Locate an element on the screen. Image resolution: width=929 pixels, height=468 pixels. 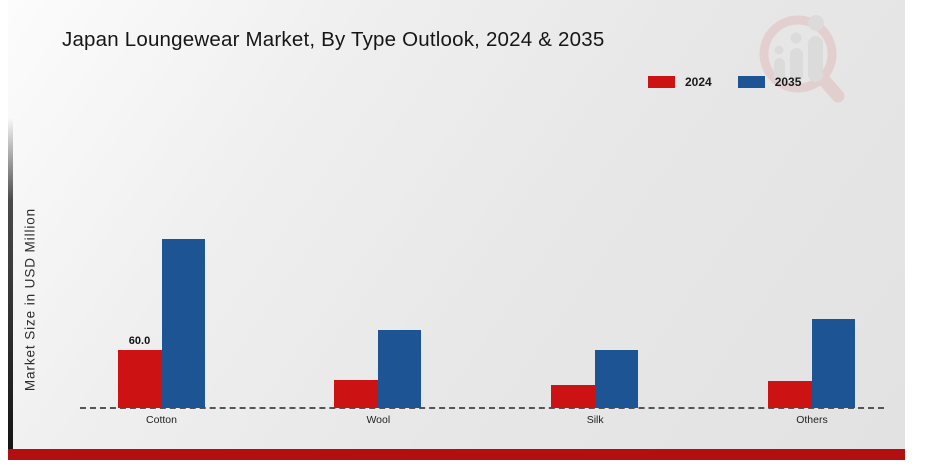
bar-2035-silk is located at coordinates (617, 379).